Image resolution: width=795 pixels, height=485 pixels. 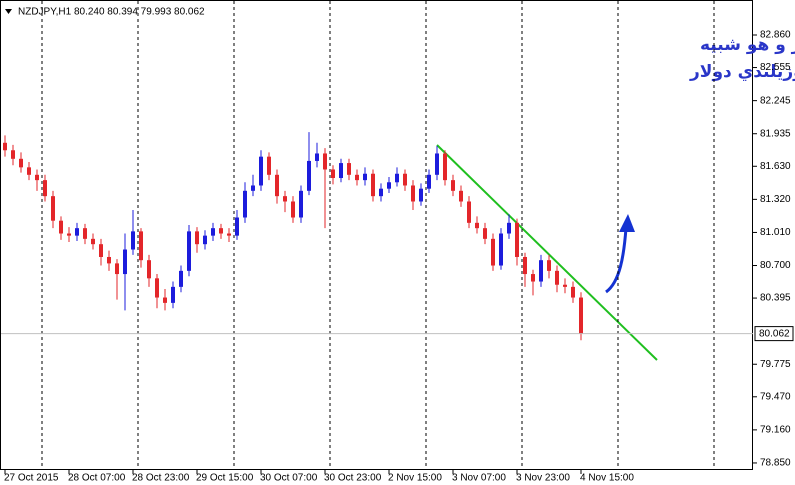 I want to click on y-tick-label: 81.630, so click(x=775, y=166).